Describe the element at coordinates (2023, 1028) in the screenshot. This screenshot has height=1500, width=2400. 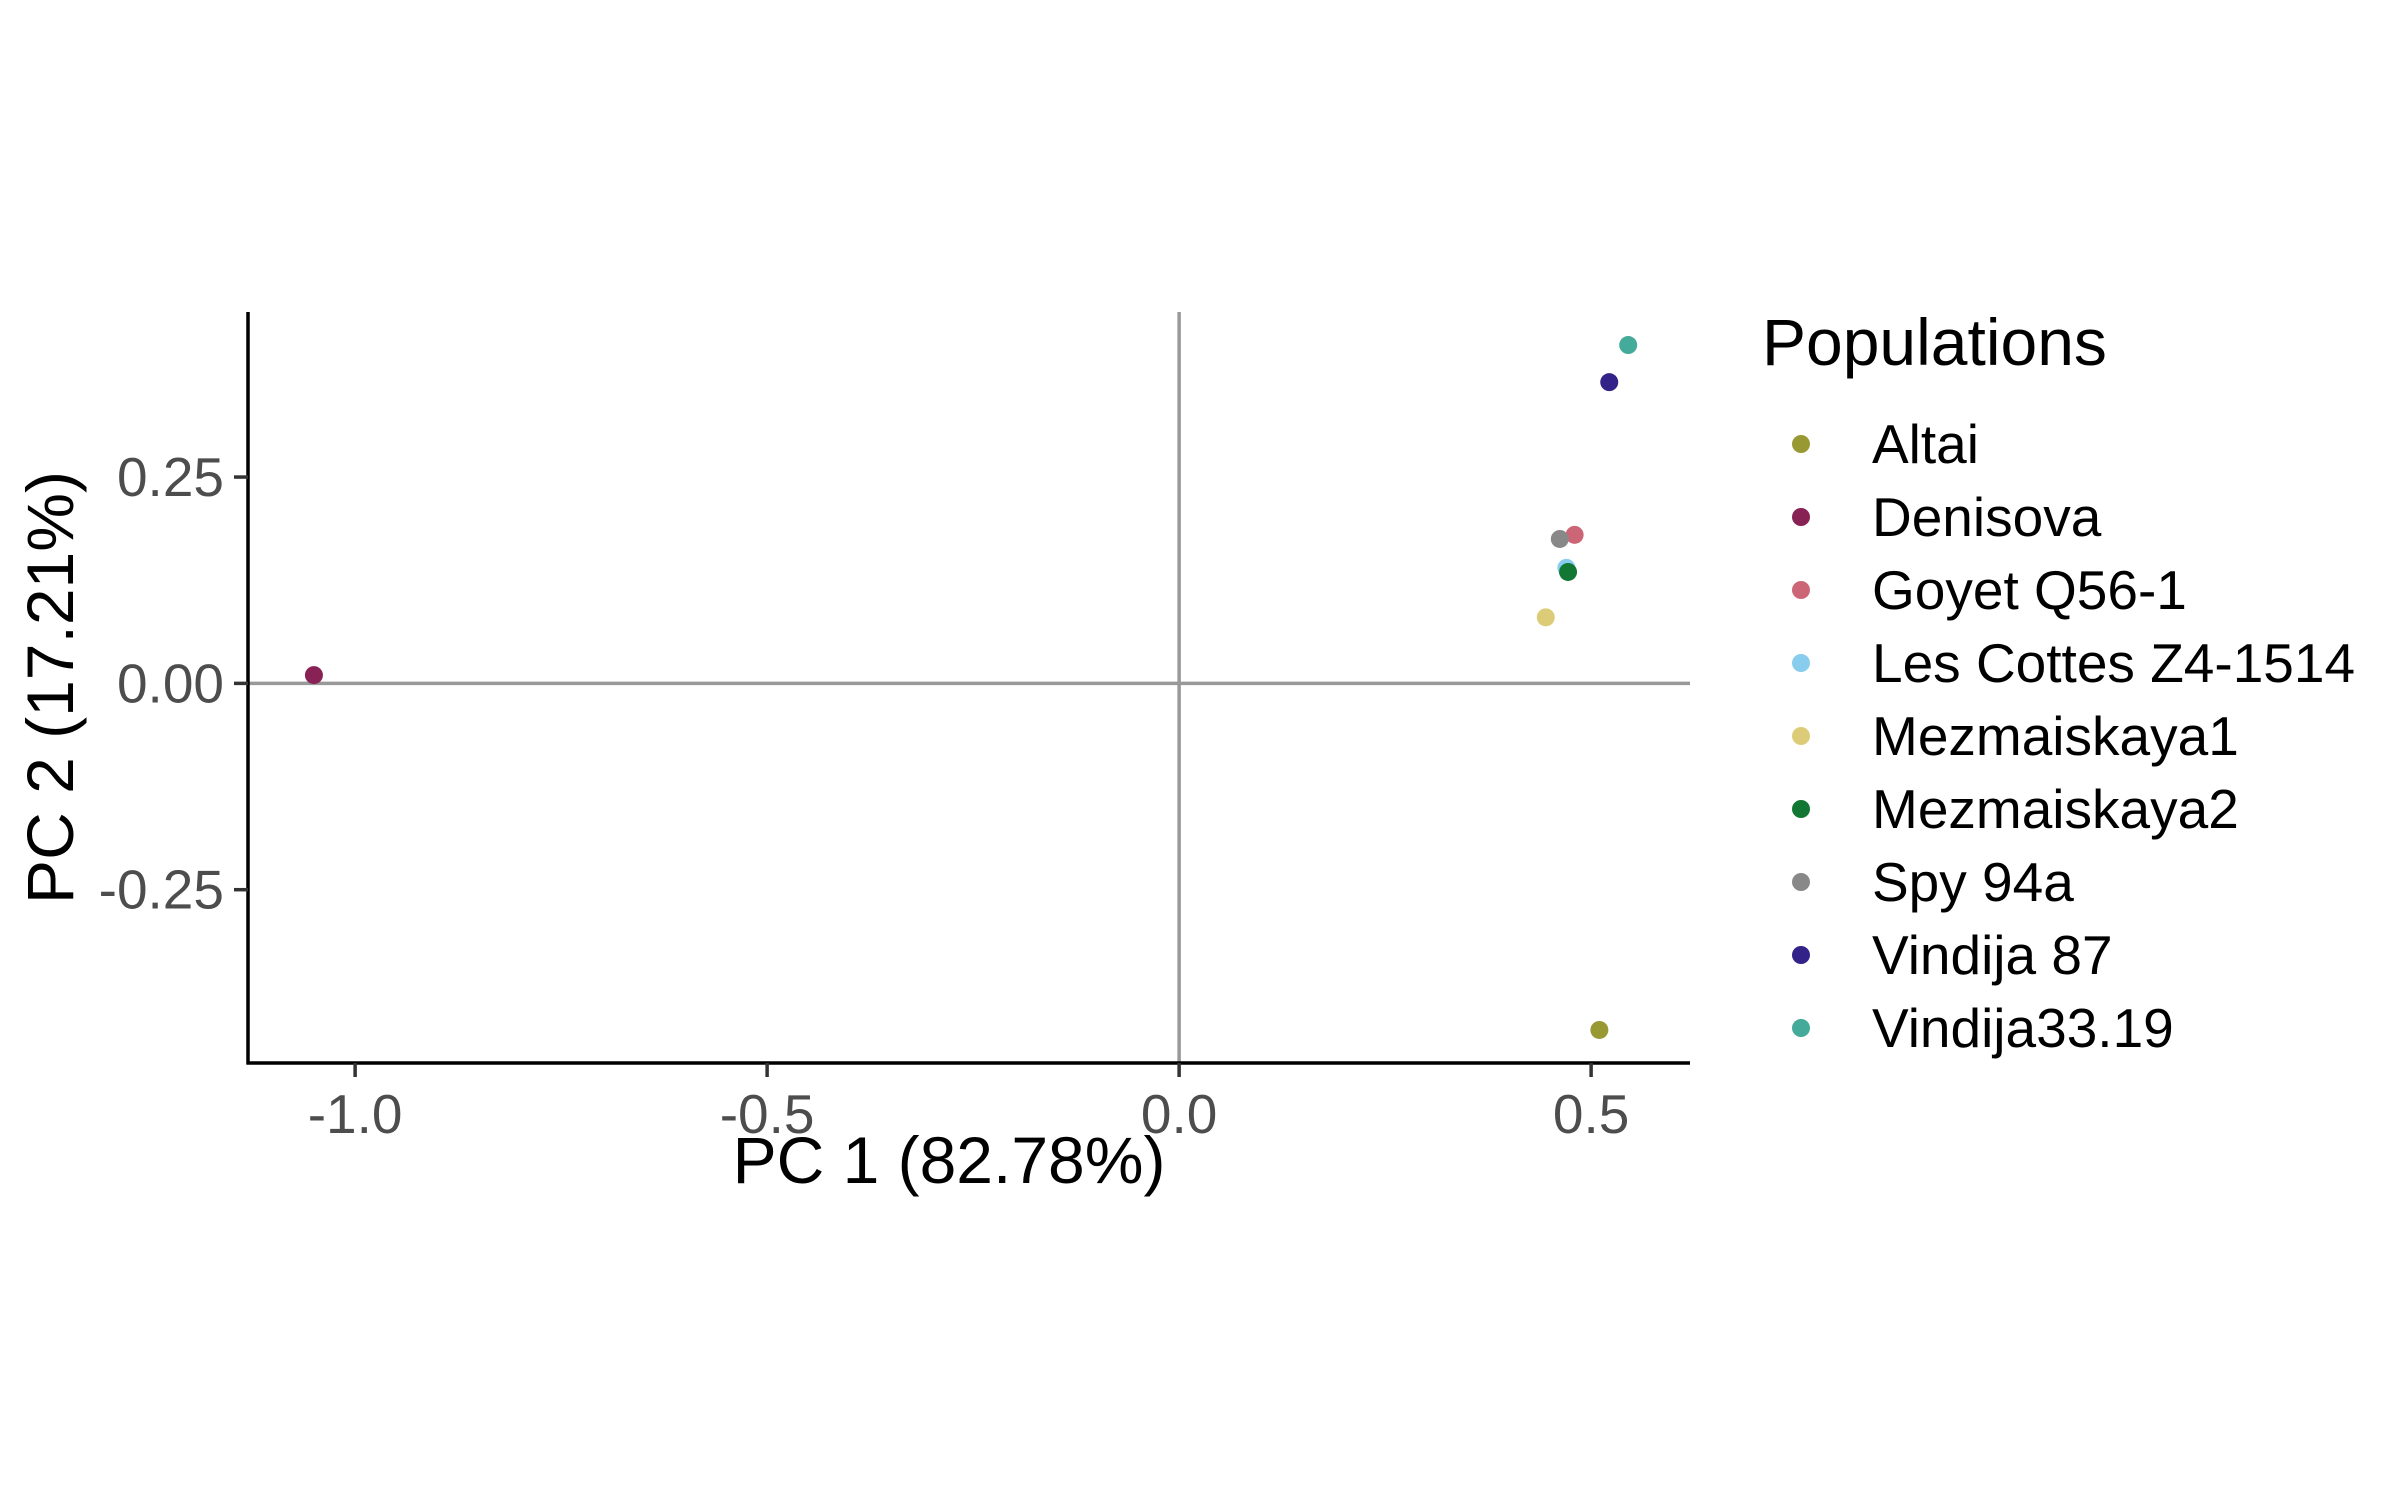
I see `legend-label: Vindija33.19` at that location.